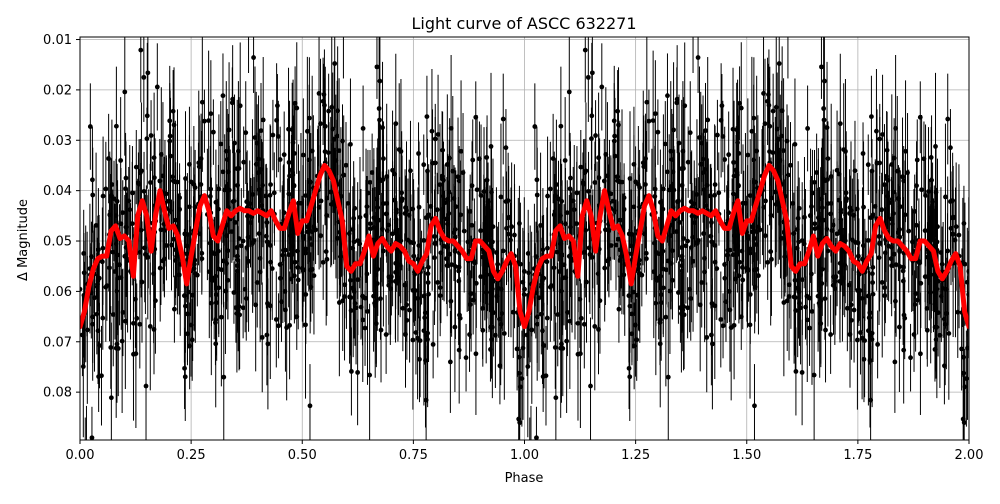  Describe the element at coordinates (413, 455) in the screenshot. I see `x-tick-label: 0.75` at that location.